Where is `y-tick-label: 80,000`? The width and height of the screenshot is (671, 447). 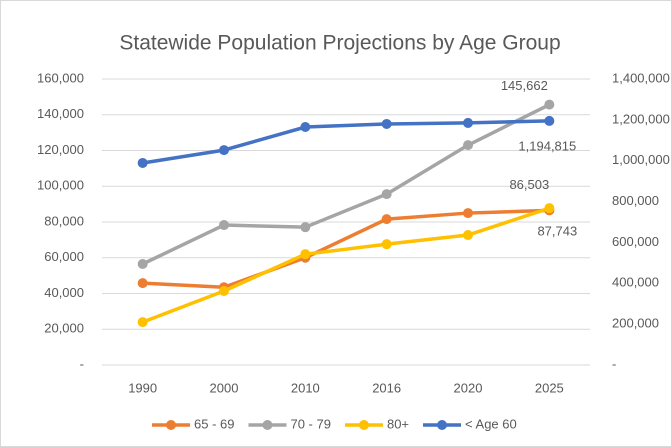 y-tick-label: 80,000 is located at coordinates (64, 220).